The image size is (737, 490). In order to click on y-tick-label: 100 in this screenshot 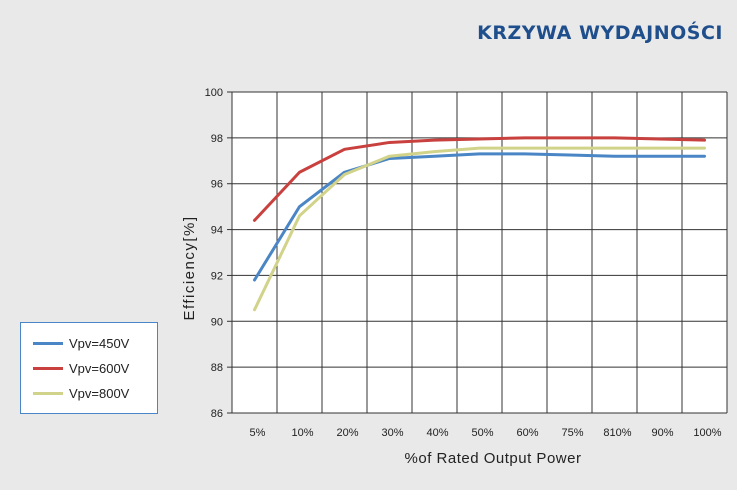, I will do `click(214, 93)`.